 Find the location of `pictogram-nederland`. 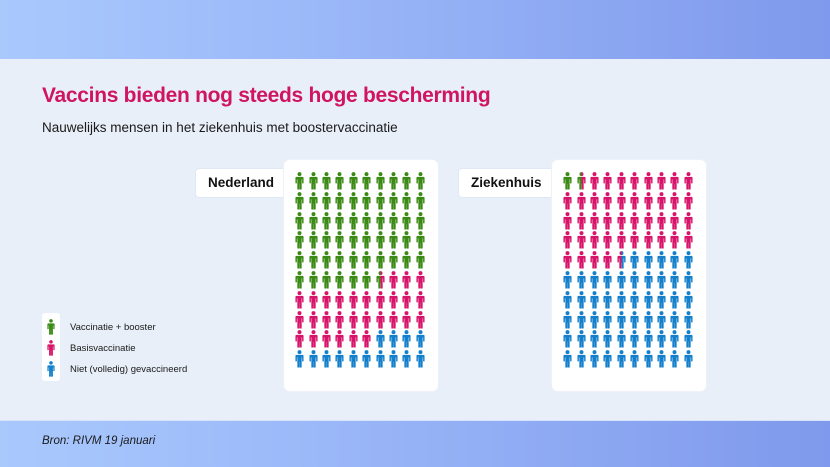

pictogram-nederland is located at coordinates (361, 275).